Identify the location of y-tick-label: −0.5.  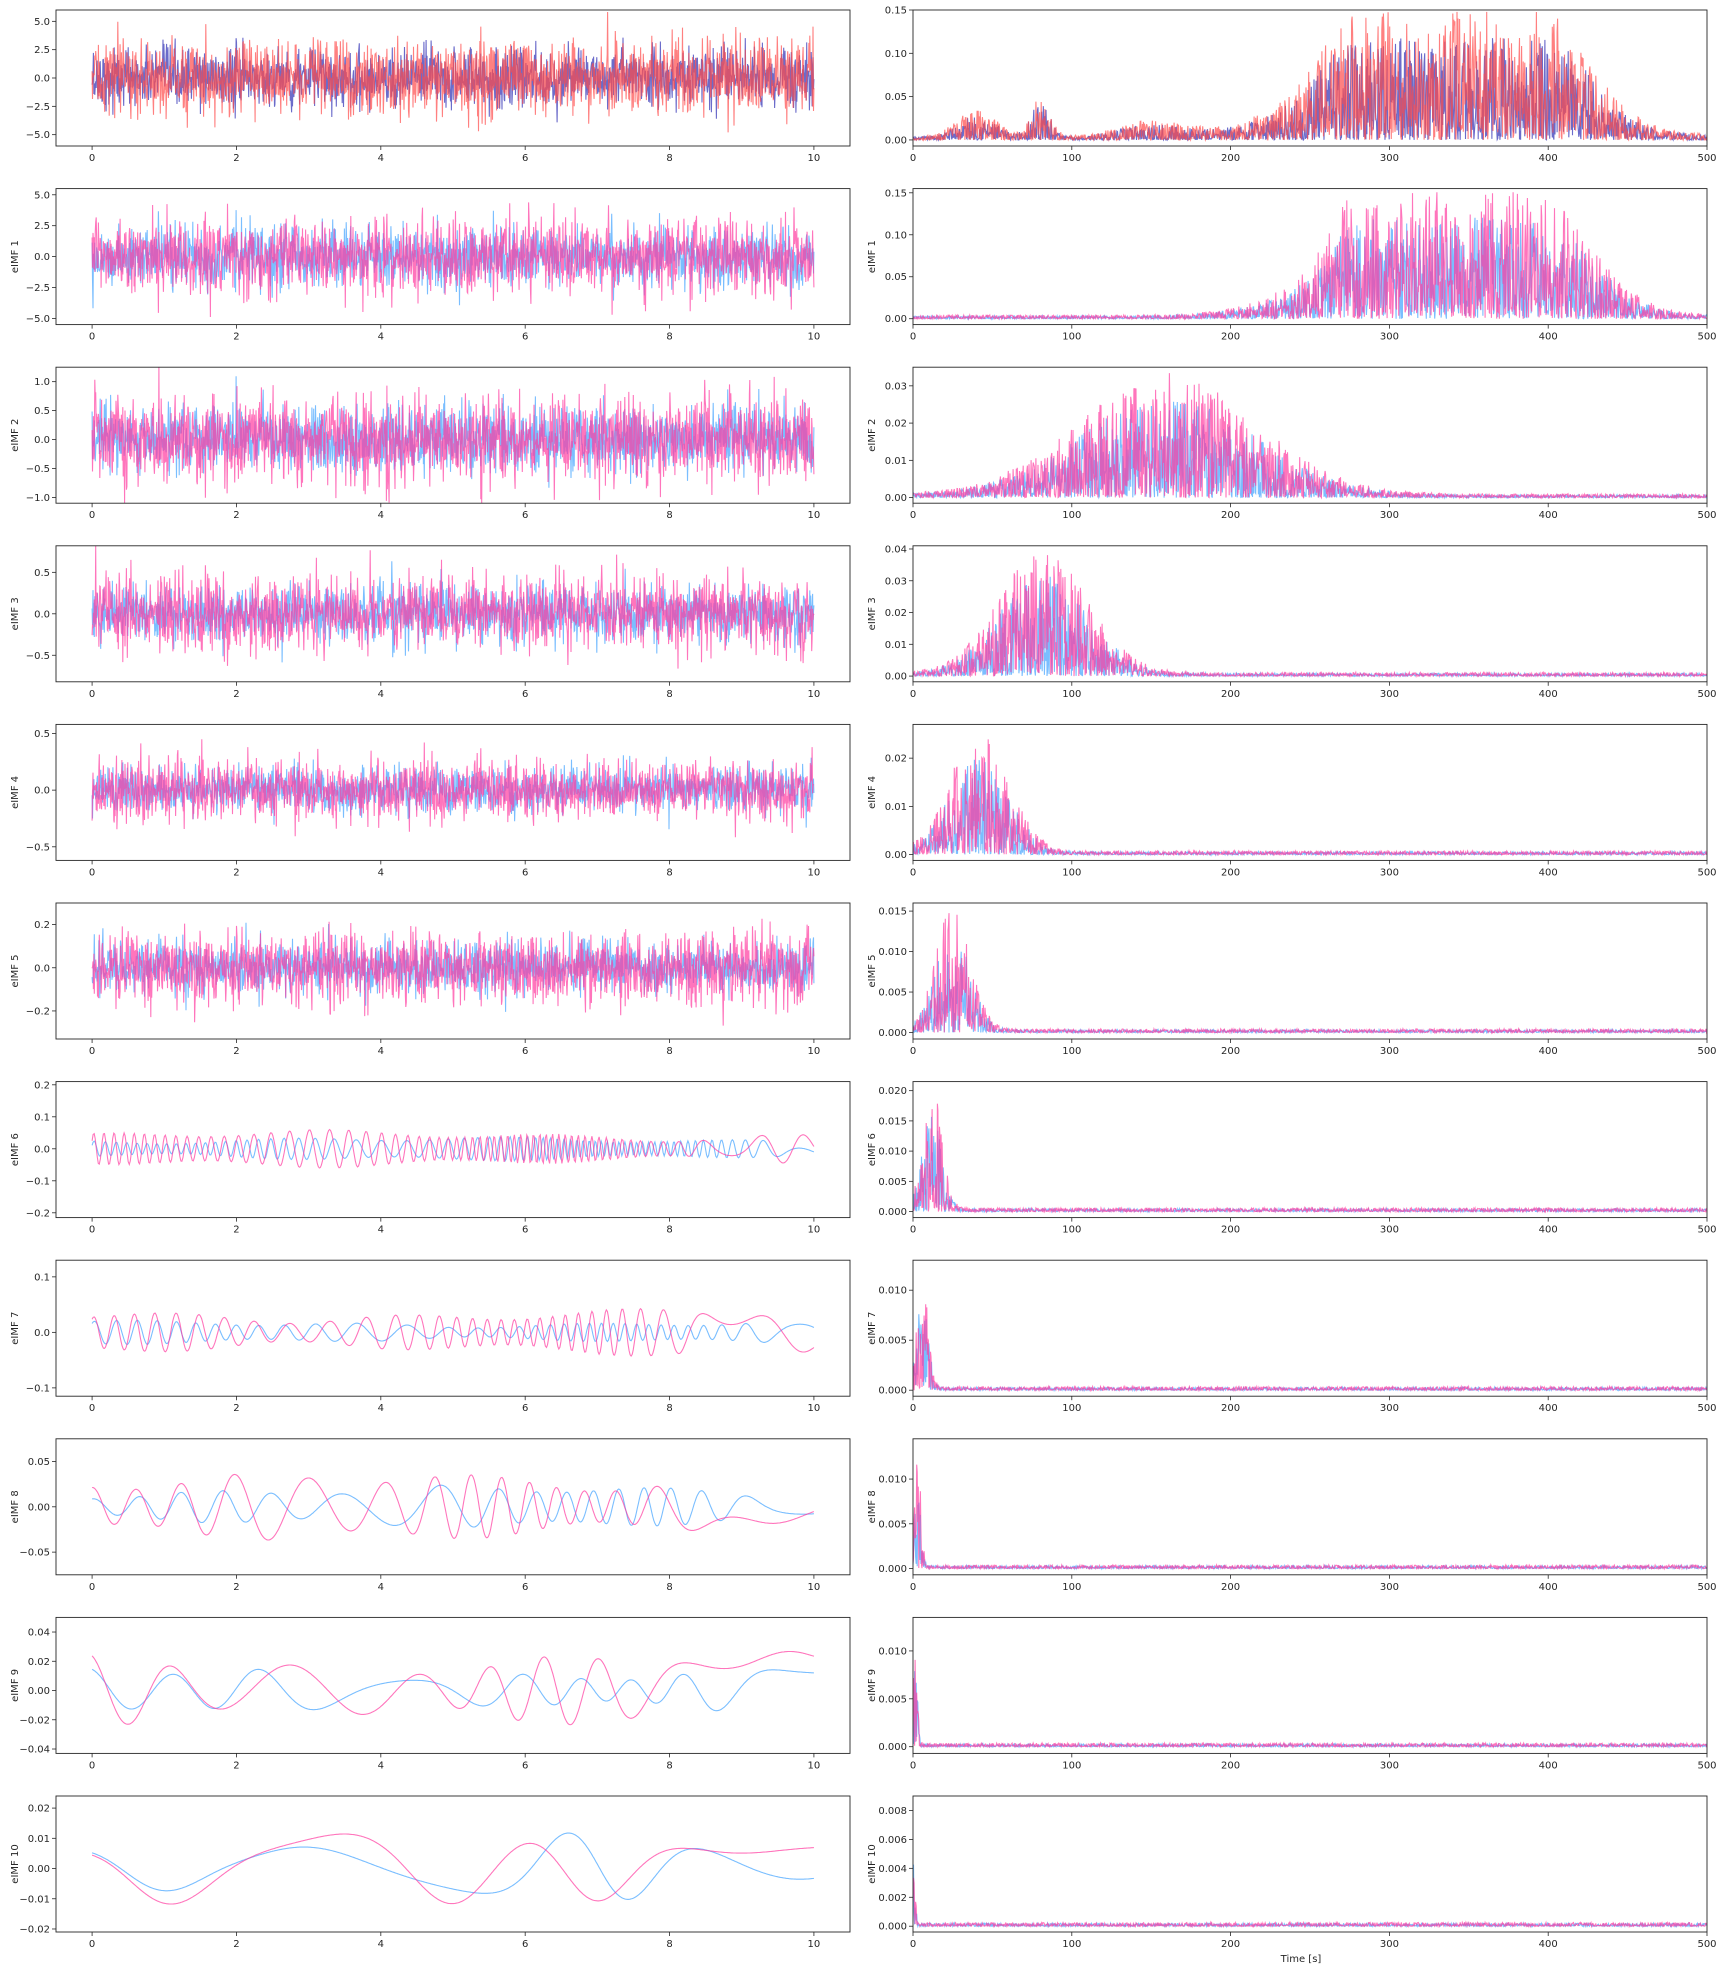
(38, 469).